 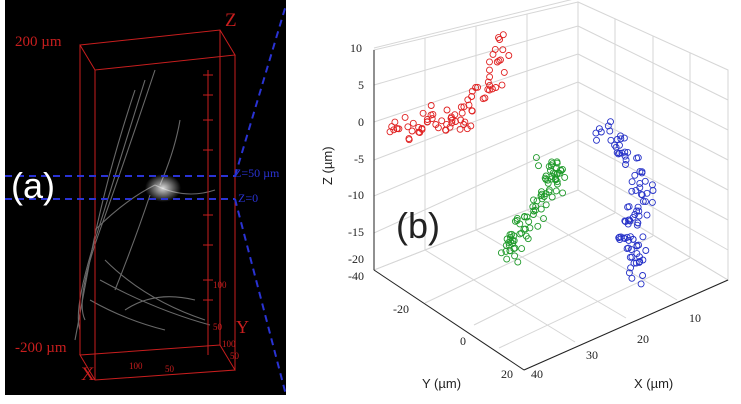 What do you see at coordinates (242, 327) in the screenshot?
I see `y-axis-label: Y` at bounding box center [242, 327].